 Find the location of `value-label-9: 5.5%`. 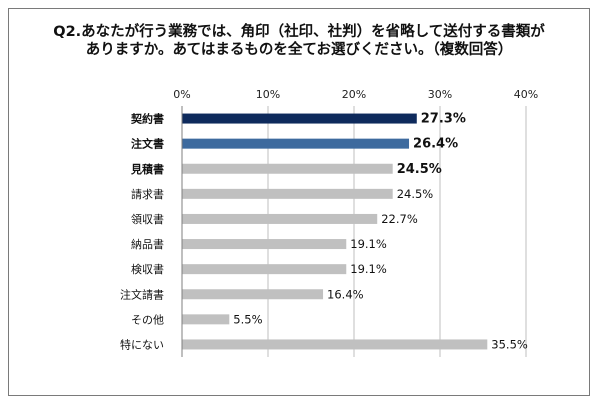

value-label-9: 5.5% is located at coordinates (247, 319).